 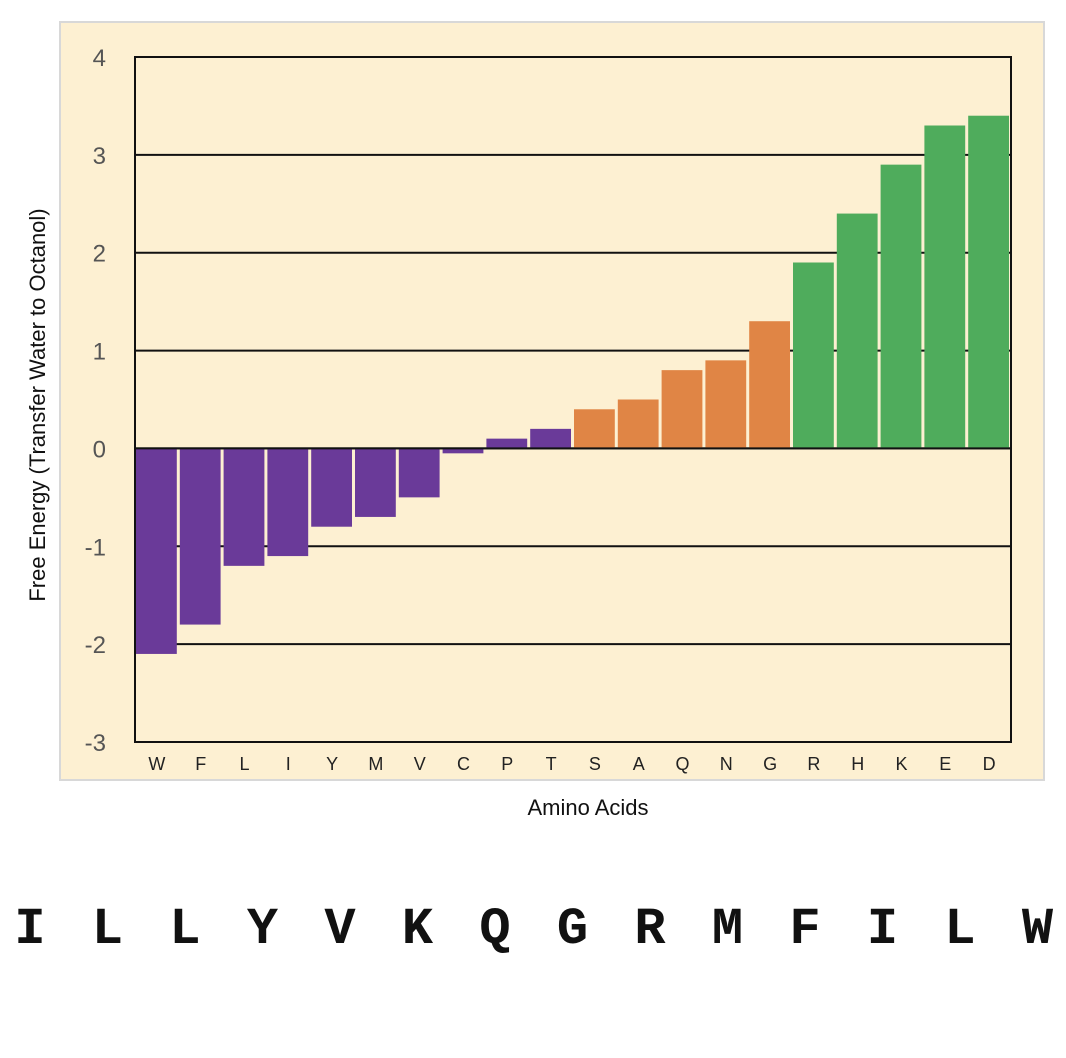 I want to click on bar-N, so click(x=726, y=404).